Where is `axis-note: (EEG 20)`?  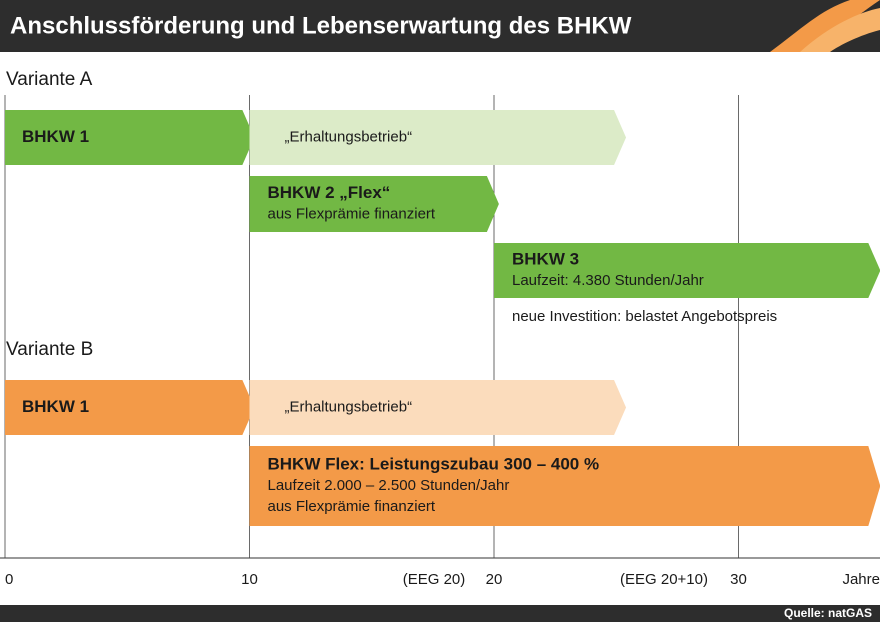 axis-note: (EEG 20) is located at coordinates (434, 579).